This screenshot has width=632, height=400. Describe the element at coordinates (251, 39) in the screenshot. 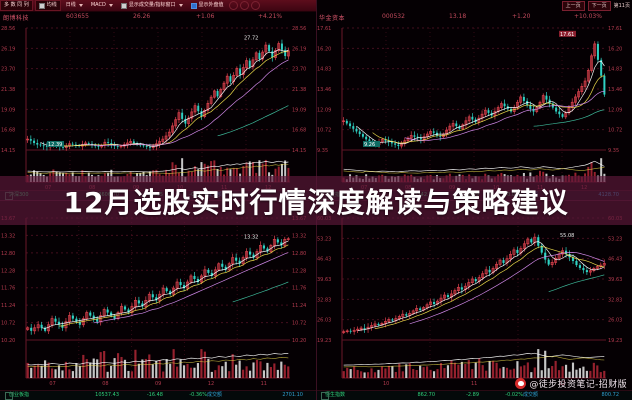

I see `svg-text: 27.72` at that location.